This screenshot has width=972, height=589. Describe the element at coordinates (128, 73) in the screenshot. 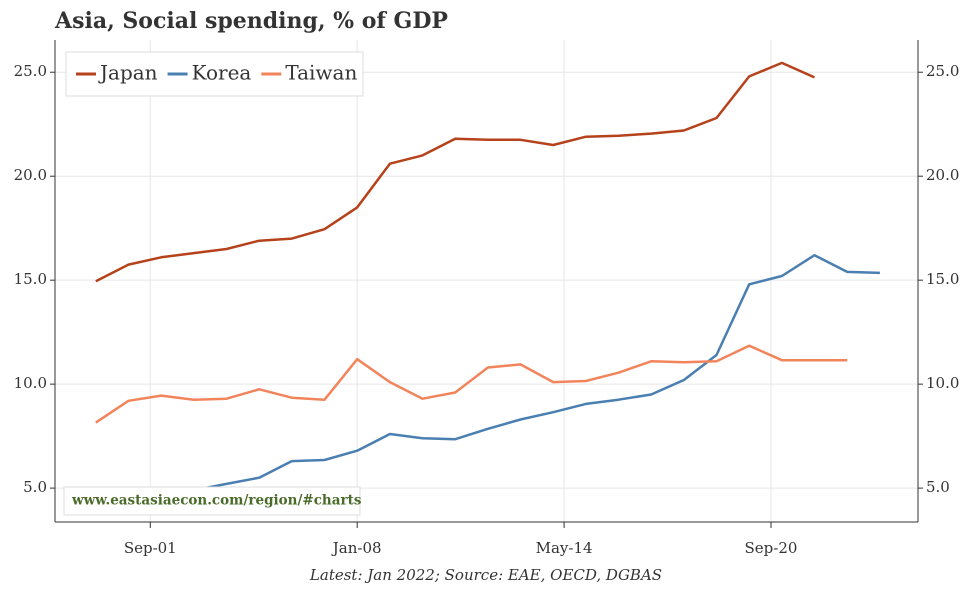

I see `legend-label: Japan` at that location.